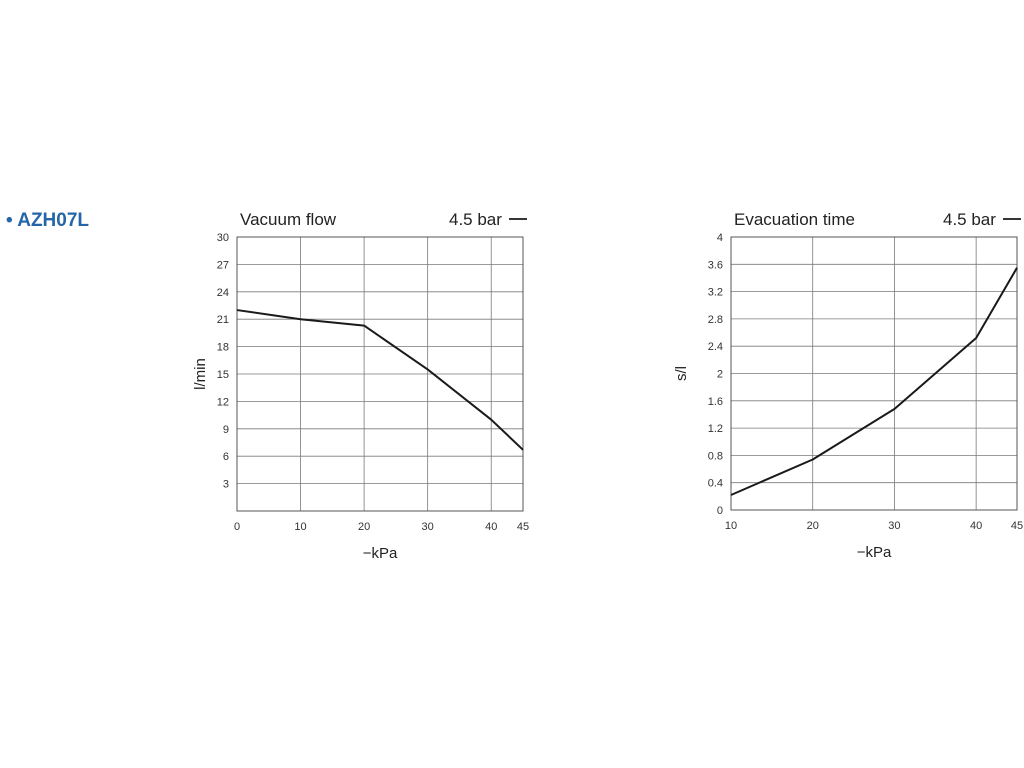 The image size is (1024, 768). I want to click on chart-title: Vacuum flow, so click(288, 219).